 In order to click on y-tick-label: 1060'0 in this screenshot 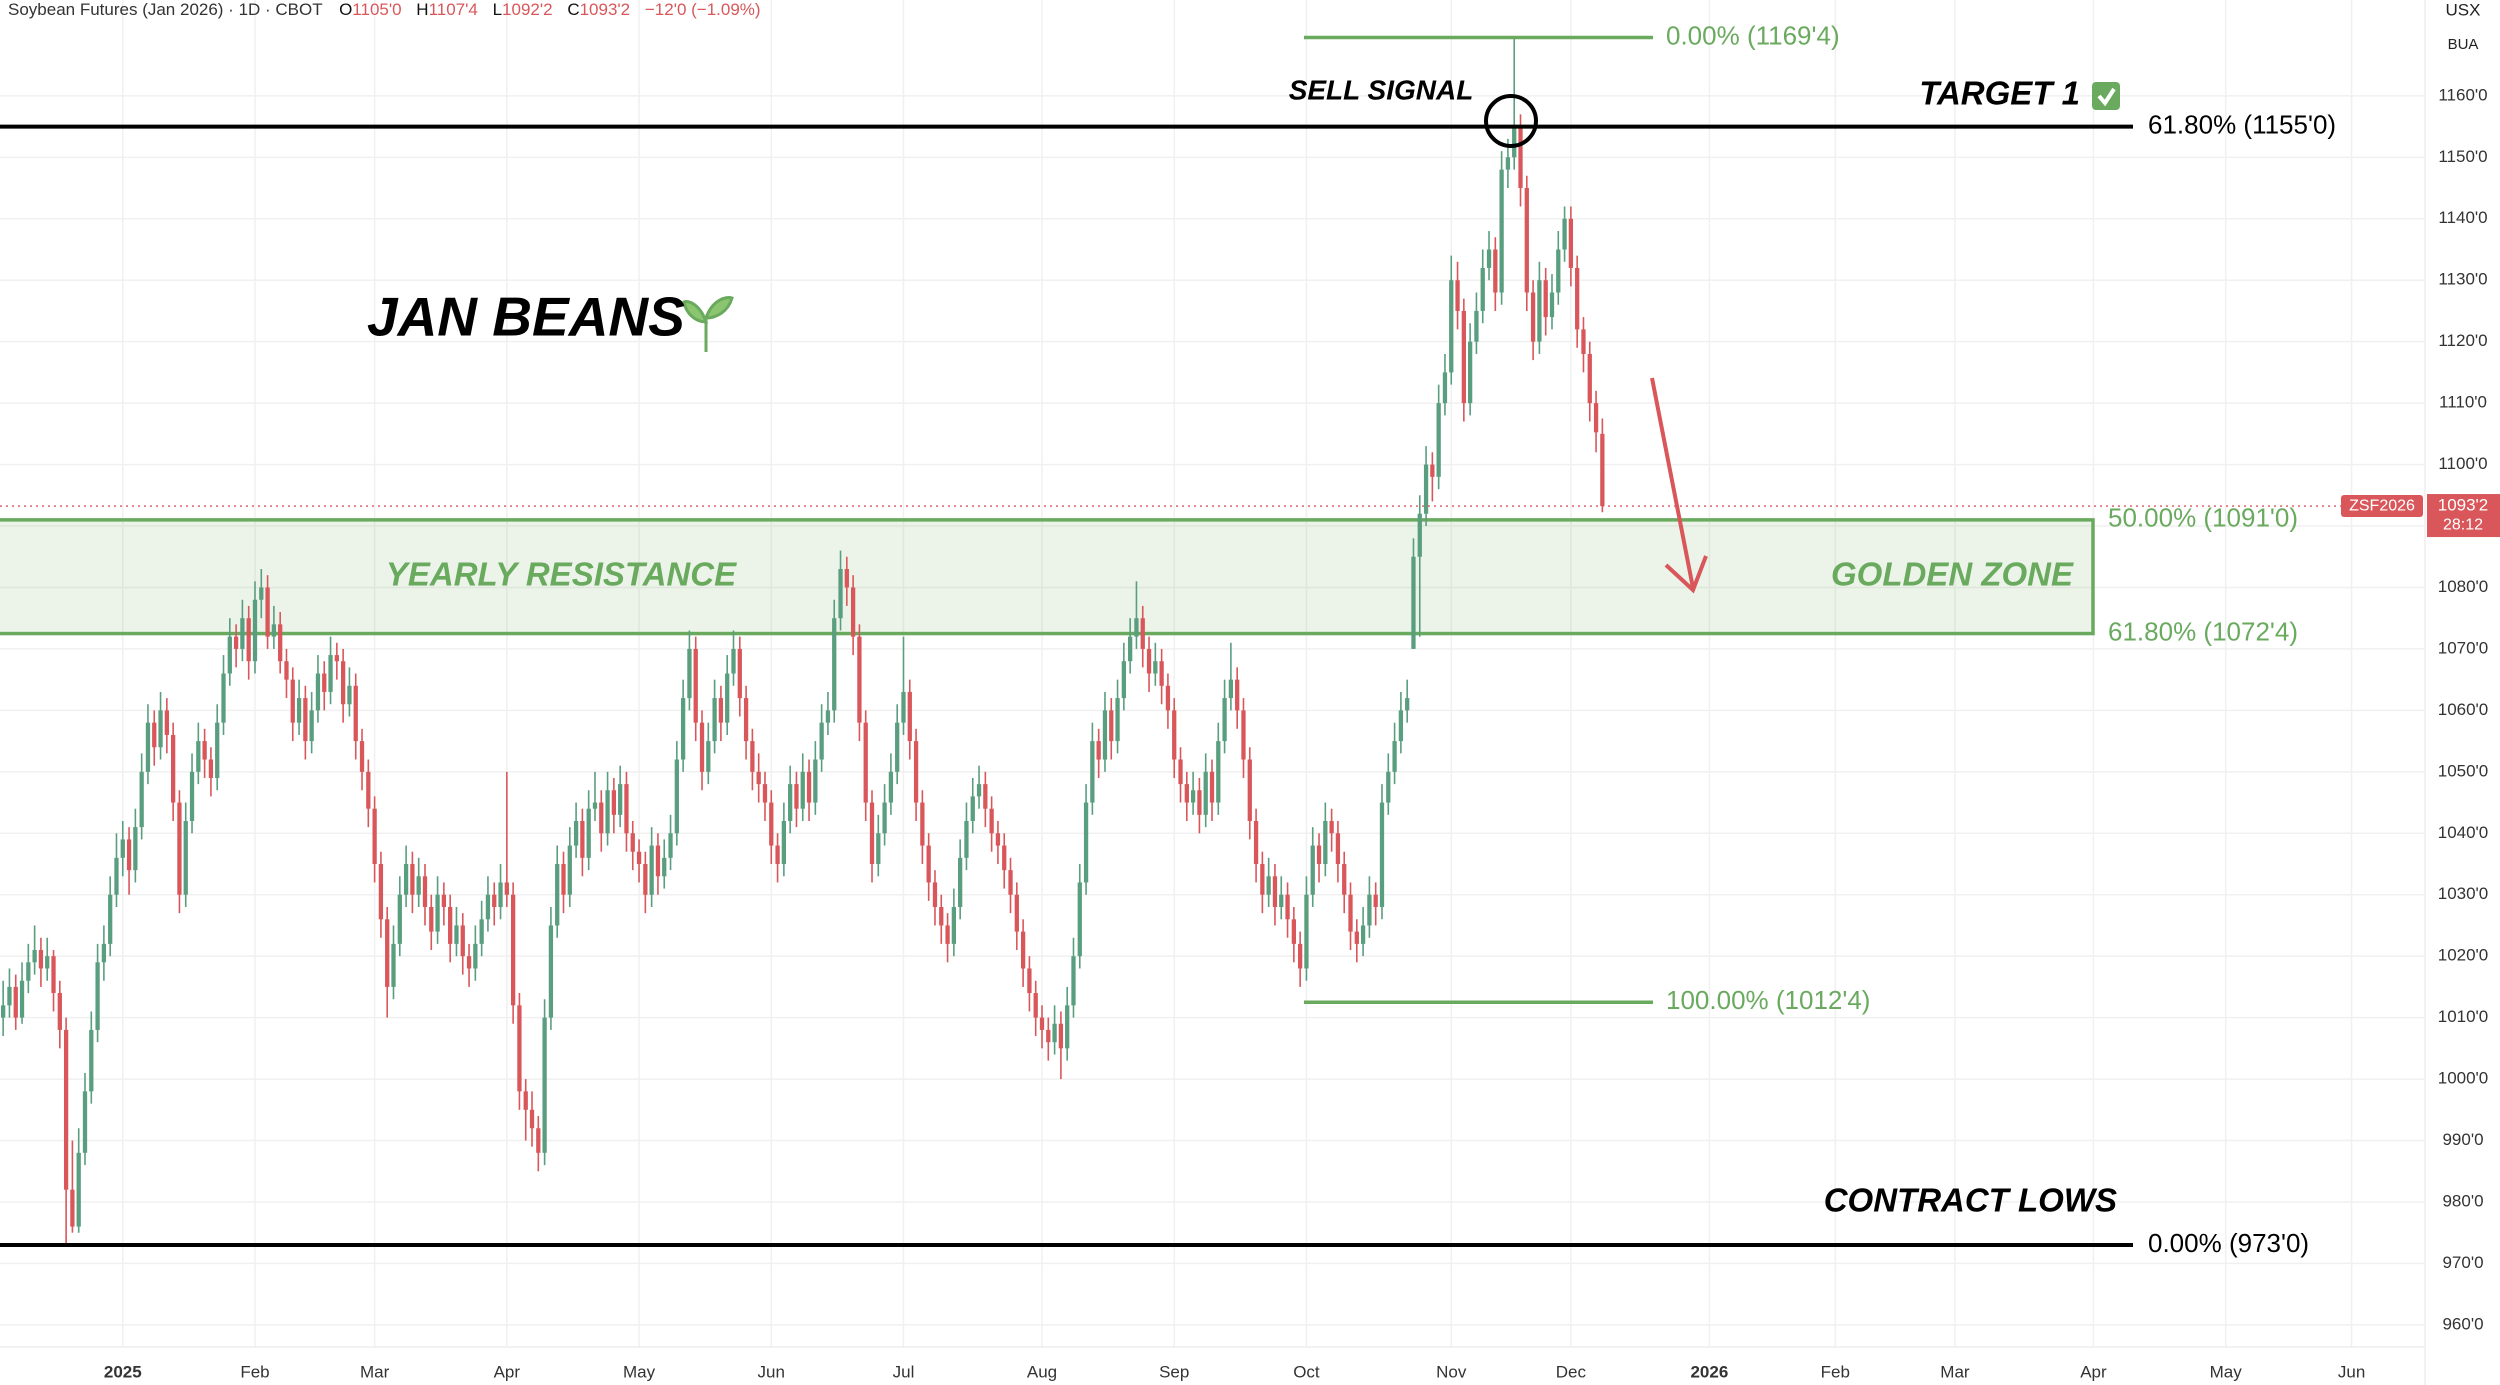, I will do `click(2463, 709)`.